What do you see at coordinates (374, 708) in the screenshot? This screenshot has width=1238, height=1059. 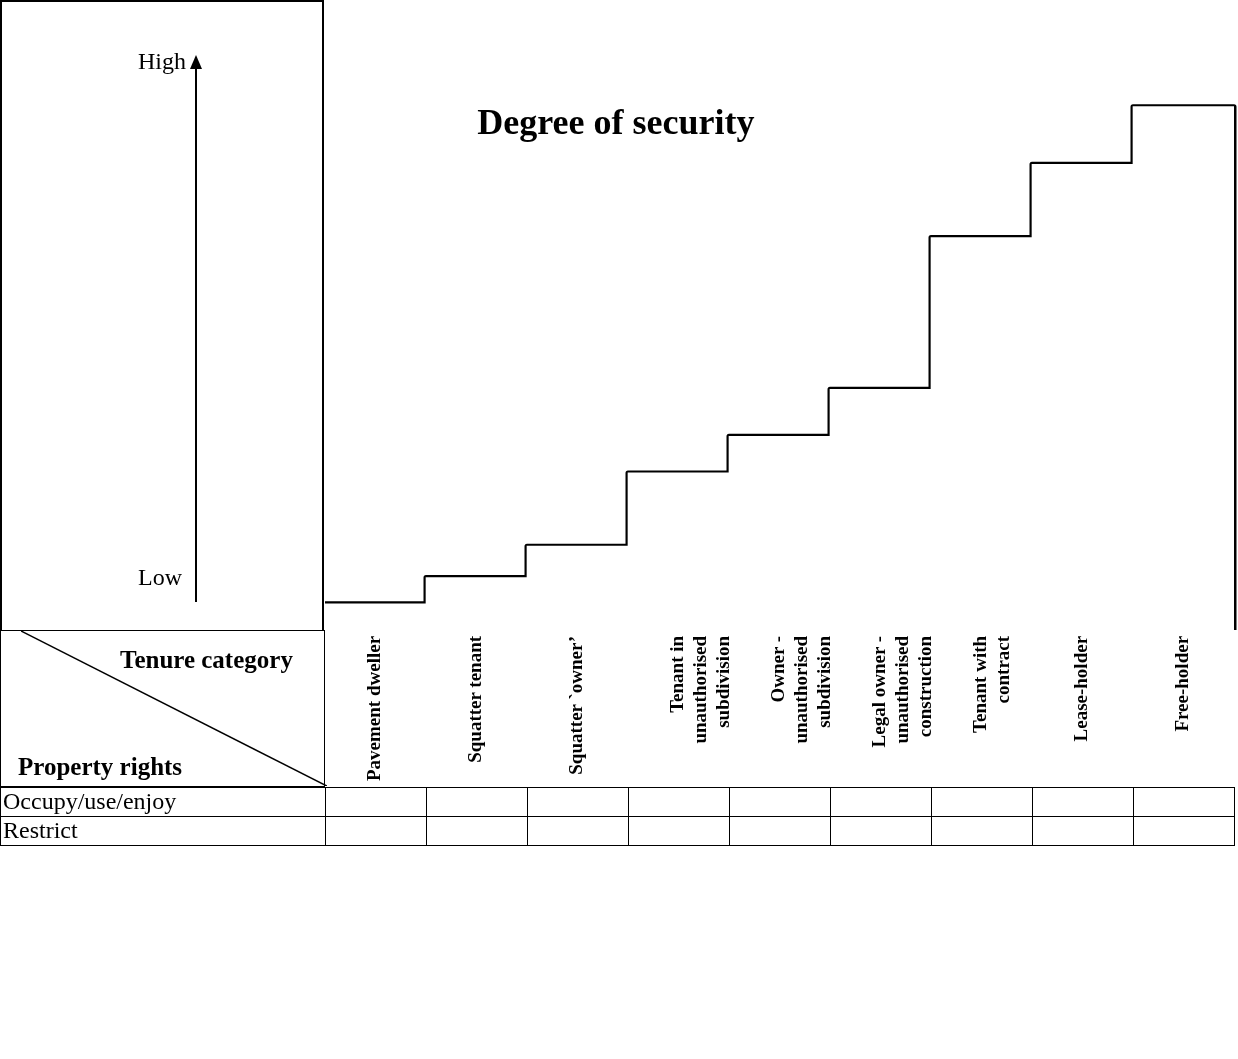 I see `x-tick-label: Pavement dweller` at bounding box center [374, 708].